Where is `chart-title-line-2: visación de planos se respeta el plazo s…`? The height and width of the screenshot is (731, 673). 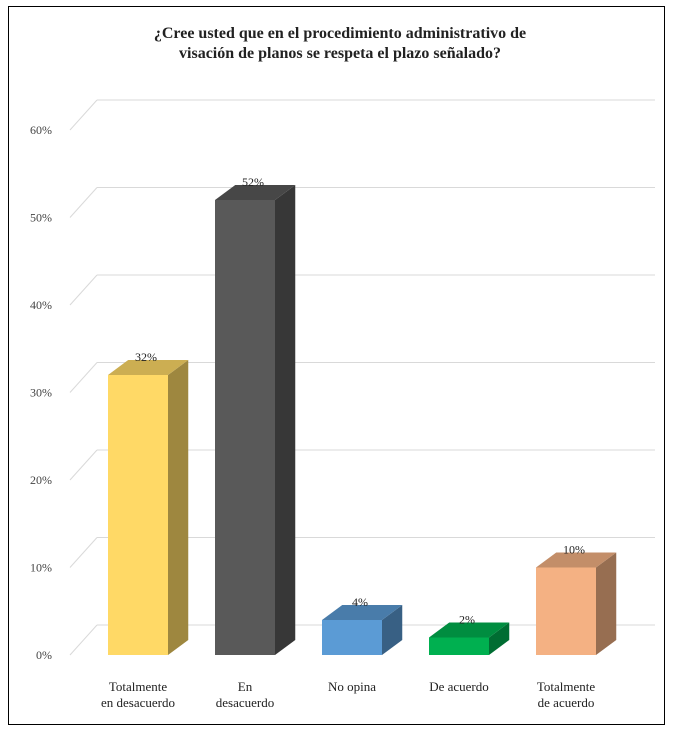
chart-title-line-2: visación de planos se respeta el plazo s… is located at coordinates (340, 53).